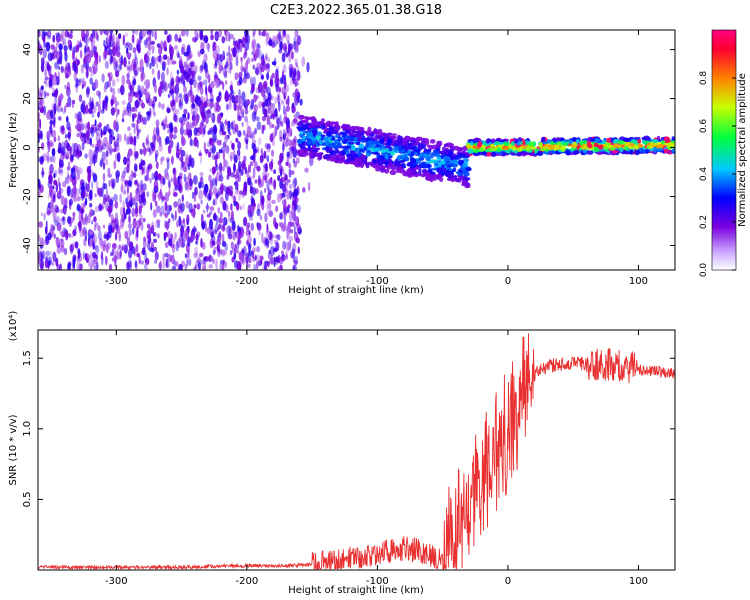 This screenshot has width=750, height=600. What do you see at coordinates (638, 281) in the screenshot?
I see `x-tick-label: 100` at bounding box center [638, 281].